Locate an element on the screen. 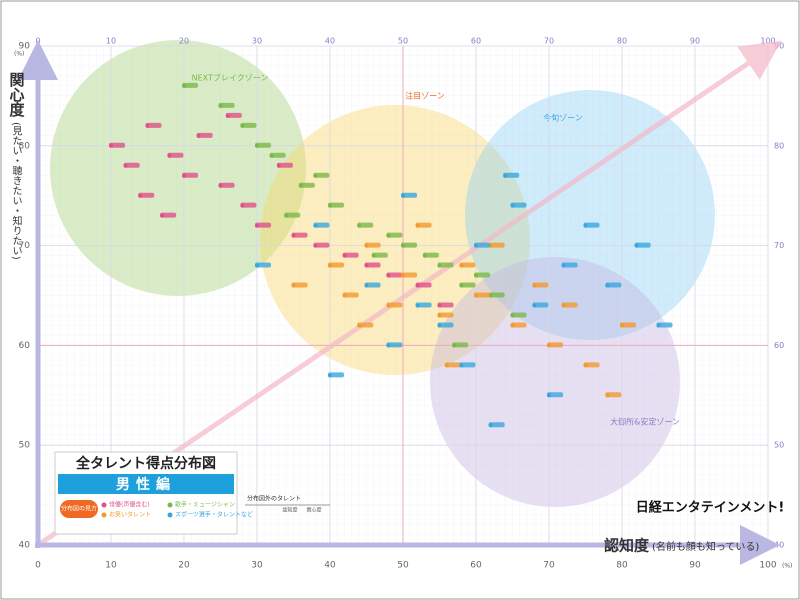  y-tick-label-right: 70 is located at coordinates (779, 245).